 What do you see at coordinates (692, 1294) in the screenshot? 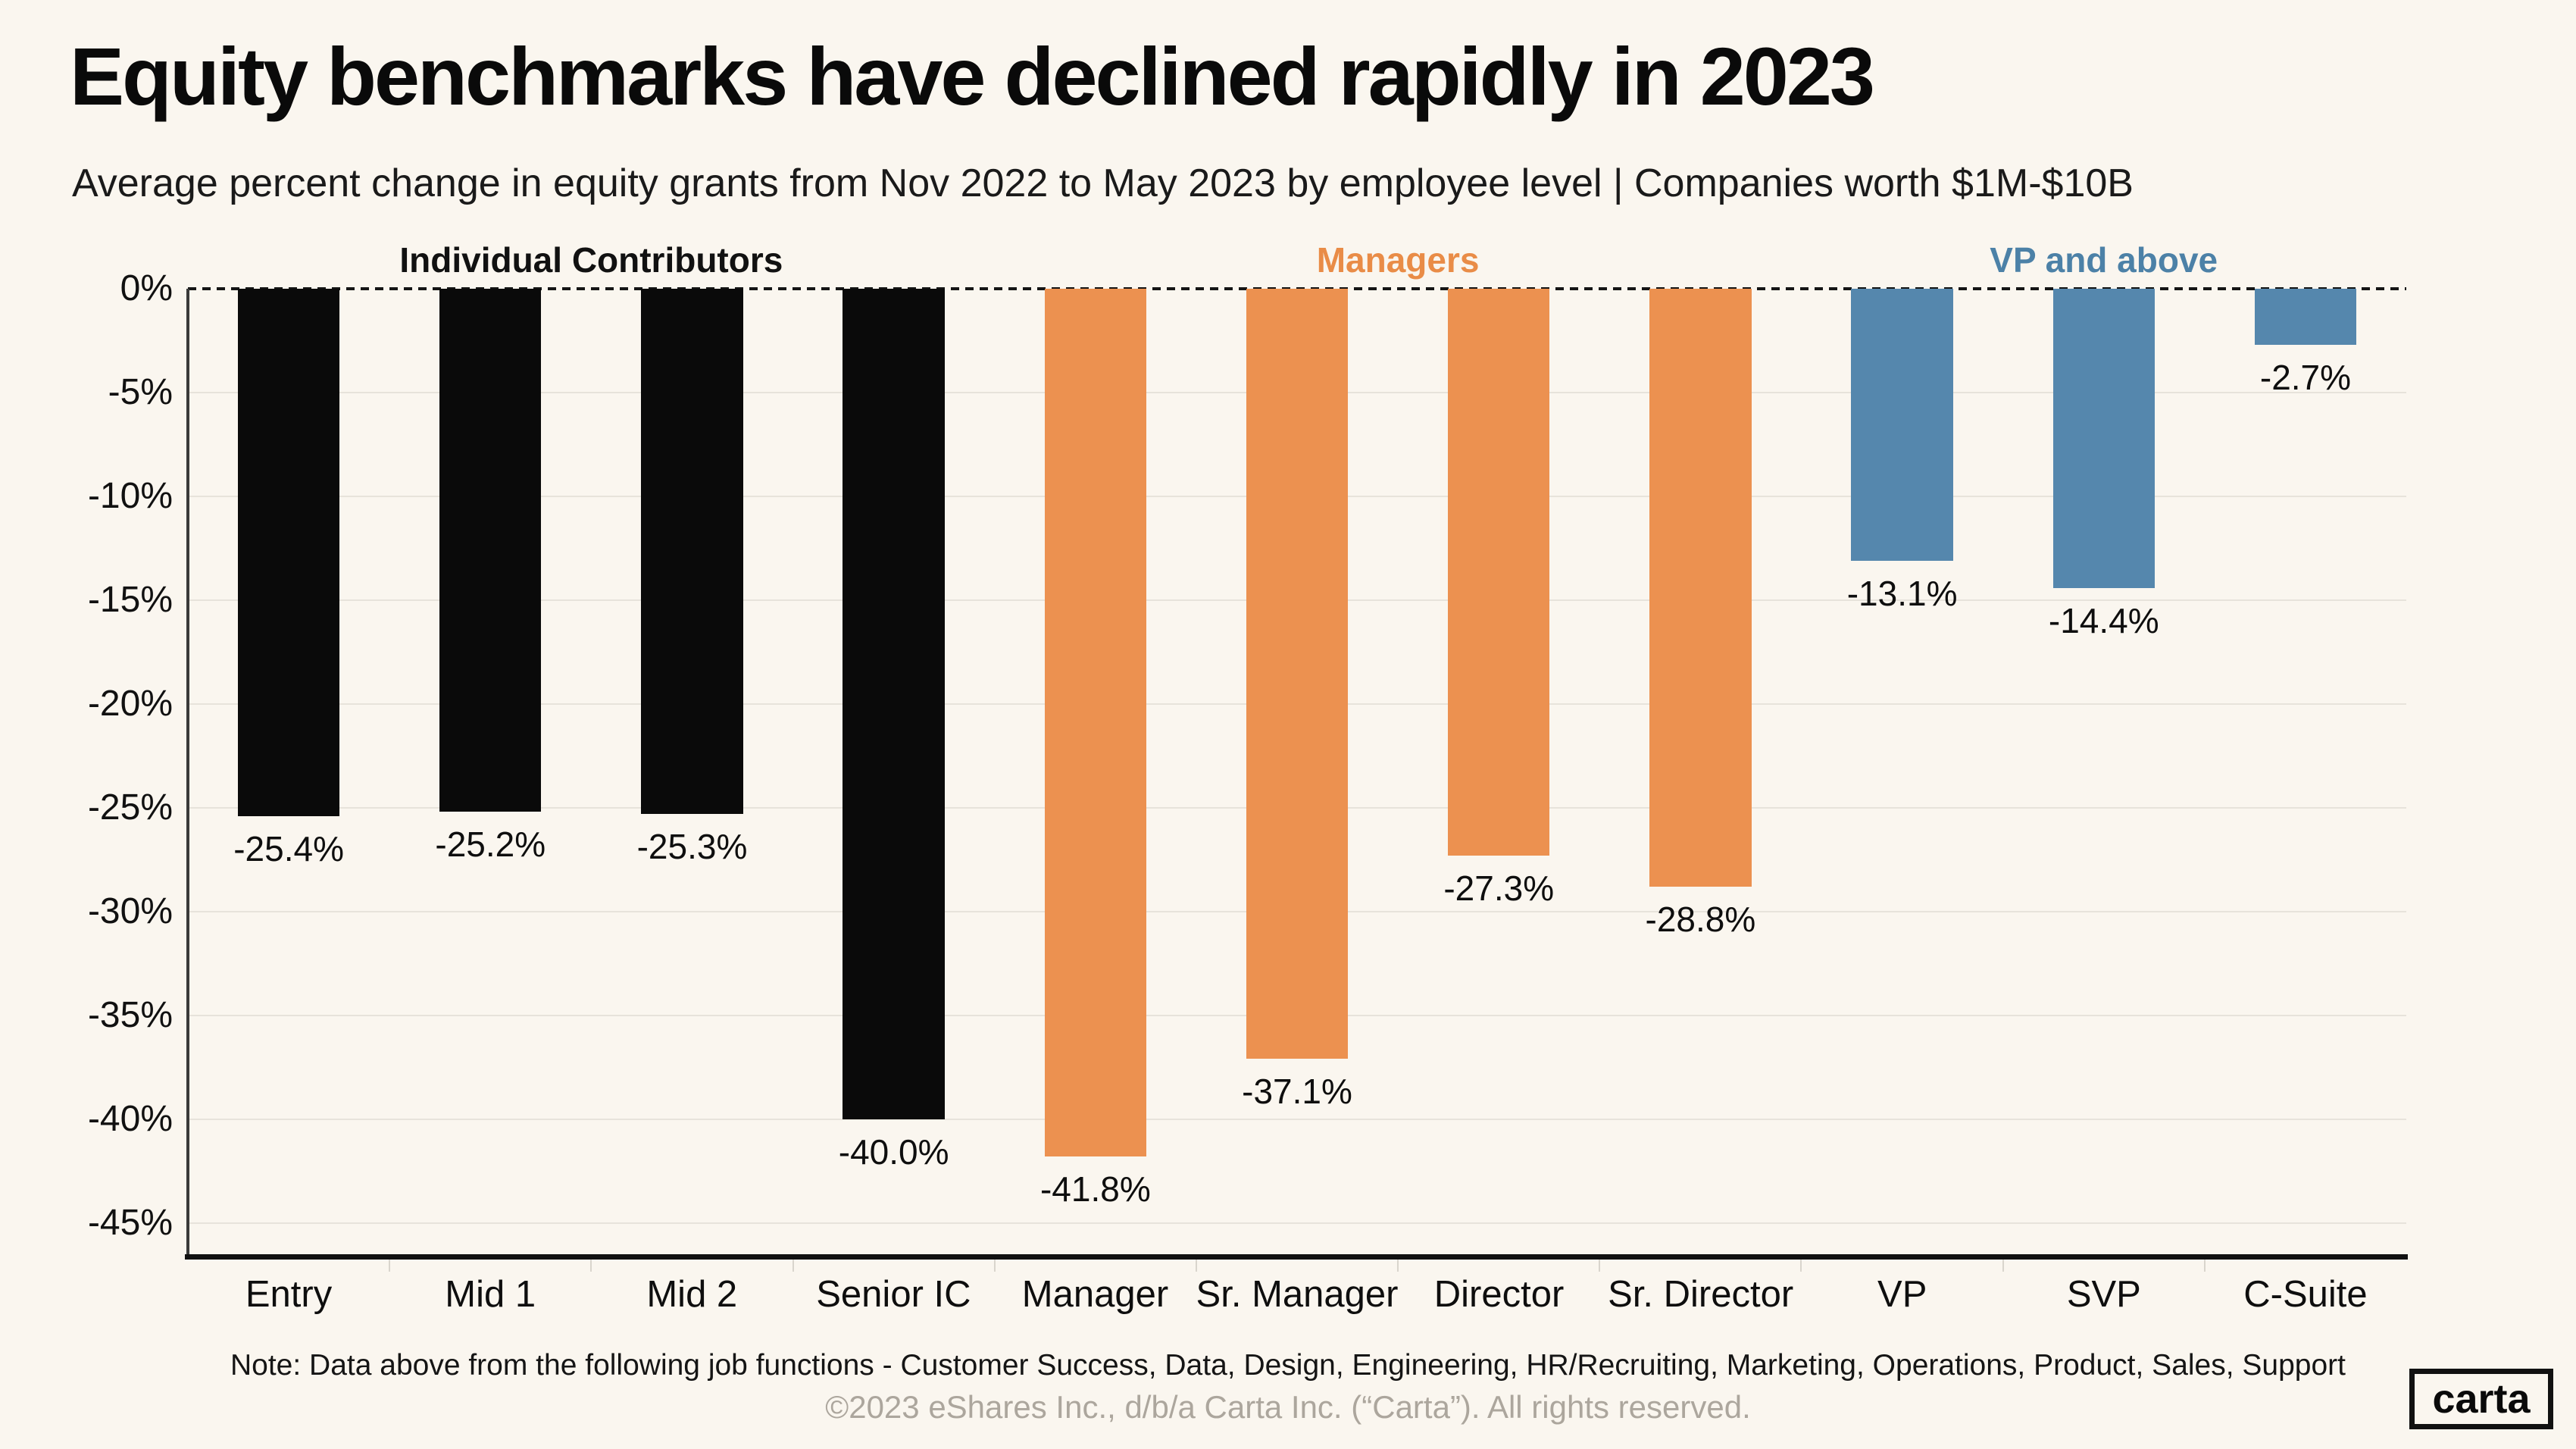
I see `x-tick-label: Mid 2` at bounding box center [692, 1294].